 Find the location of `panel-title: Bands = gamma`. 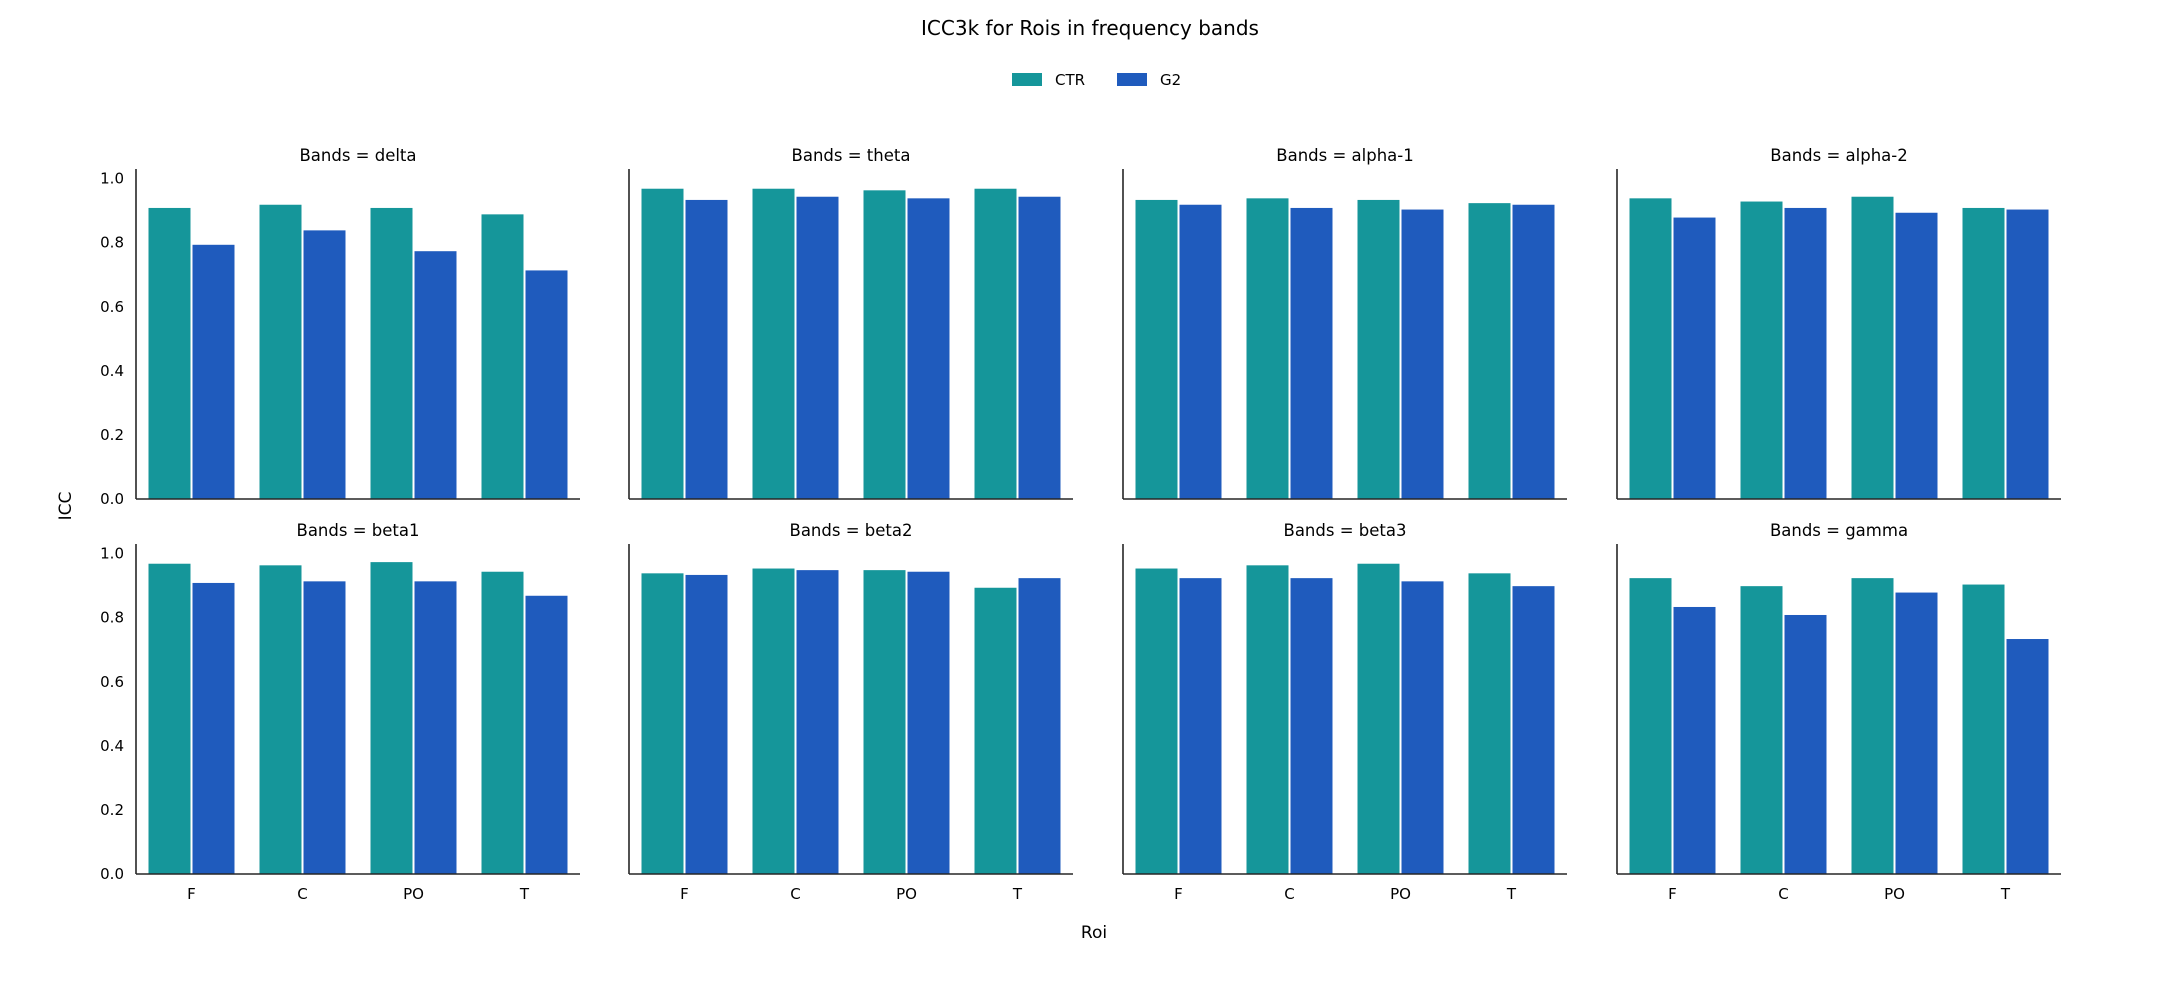

panel-title: Bands = gamma is located at coordinates (1839, 530).